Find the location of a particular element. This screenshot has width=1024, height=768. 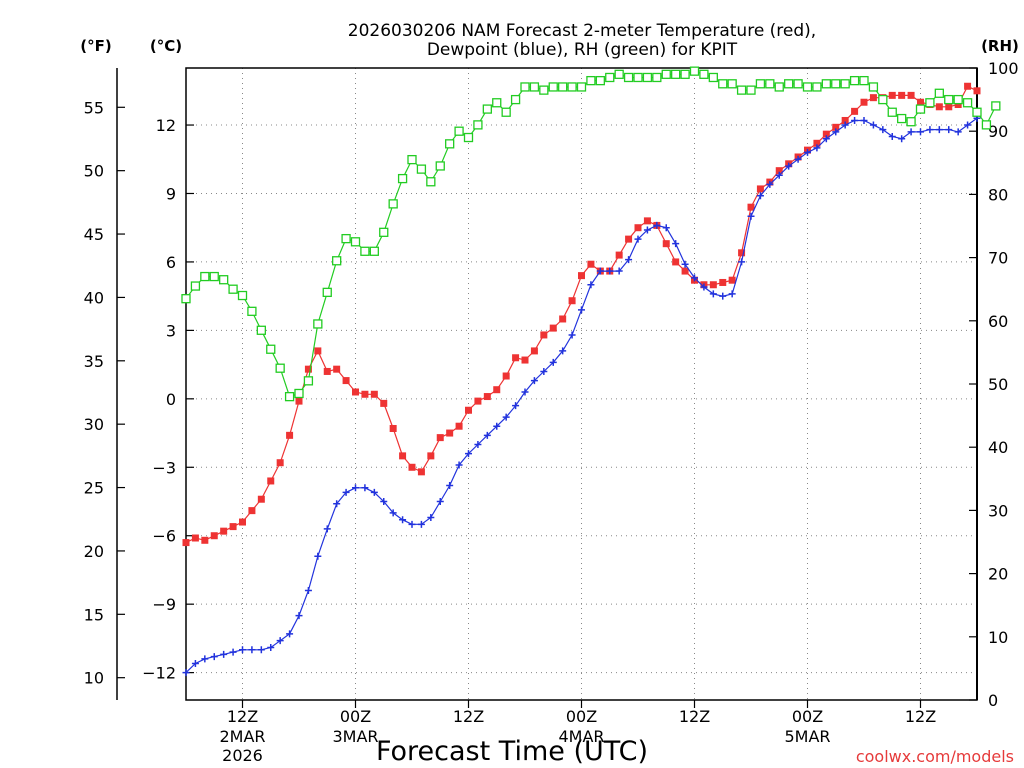

f-tick-label: 35 is located at coordinates (94, 361).